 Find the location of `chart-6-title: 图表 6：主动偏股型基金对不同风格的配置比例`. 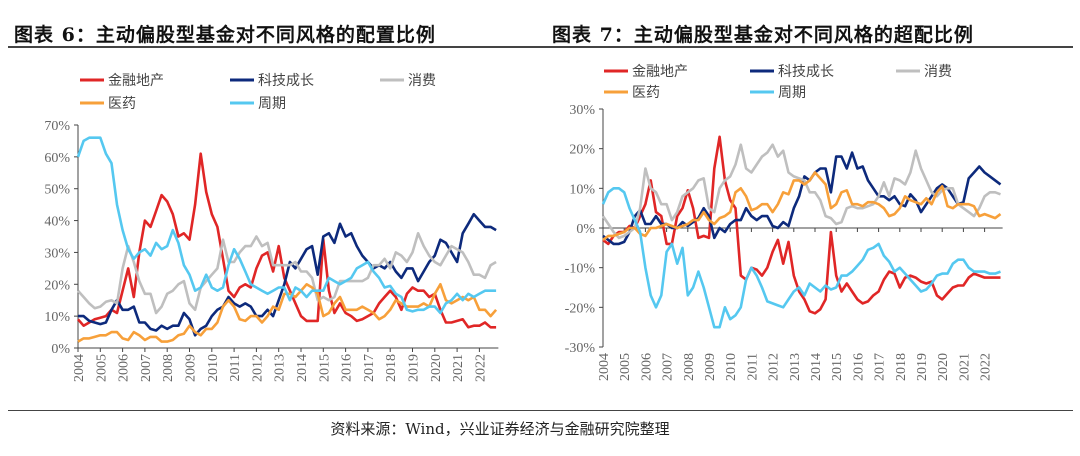

chart-6-title: 图表 6：主动偏股型基金对不同风格的配置比例 is located at coordinates (225, 35).